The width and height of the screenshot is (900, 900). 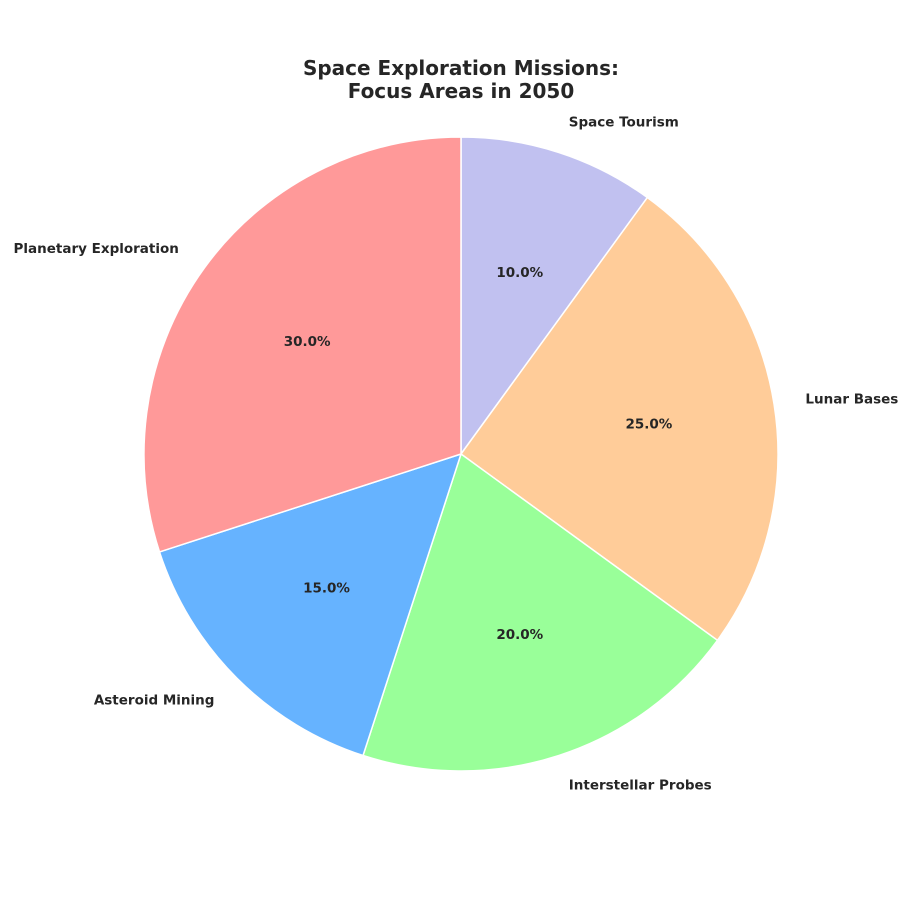 What do you see at coordinates (519, 635) in the screenshot?
I see `pct-label-interstellar-probes: 20.0%` at bounding box center [519, 635].